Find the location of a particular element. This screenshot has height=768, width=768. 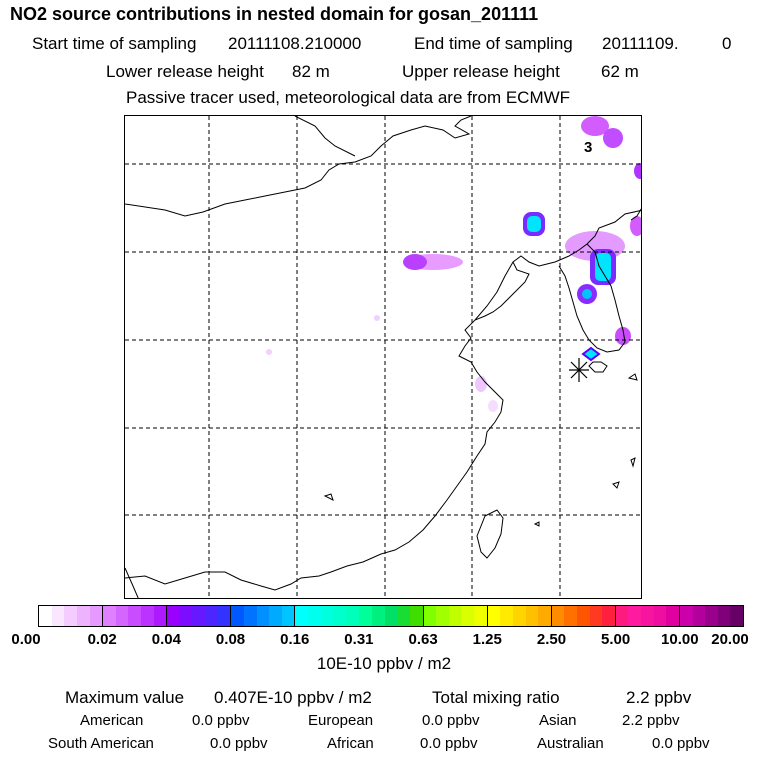

plume-coast is located at coordinates (481, 384).